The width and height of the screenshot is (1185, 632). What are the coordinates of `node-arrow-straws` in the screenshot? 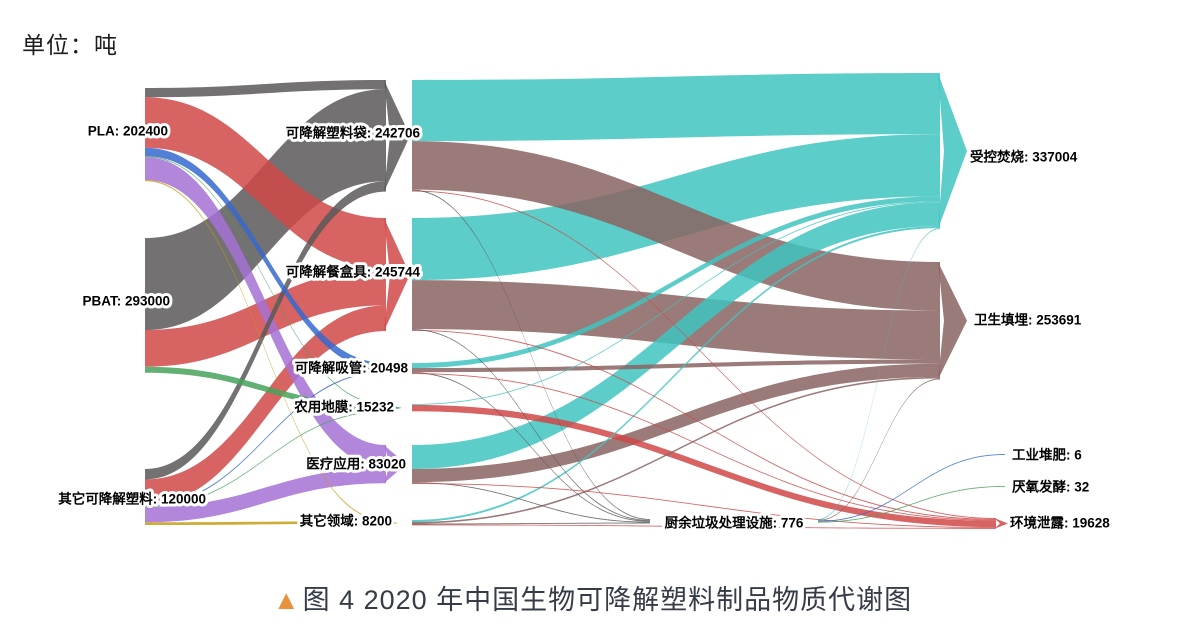 It's located at (394, 368).